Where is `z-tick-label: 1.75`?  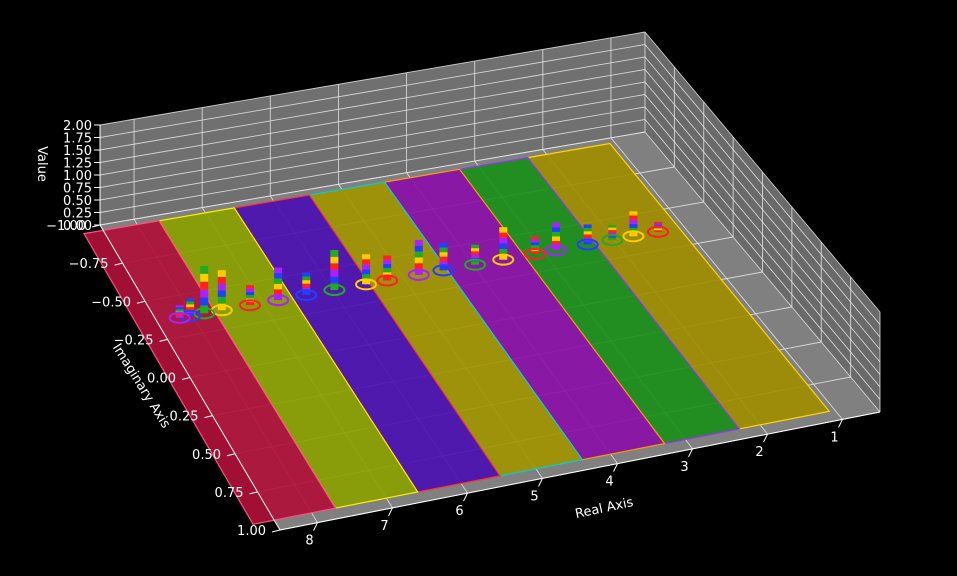 z-tick-label: 1.75 is located at coordinates (77, 139).